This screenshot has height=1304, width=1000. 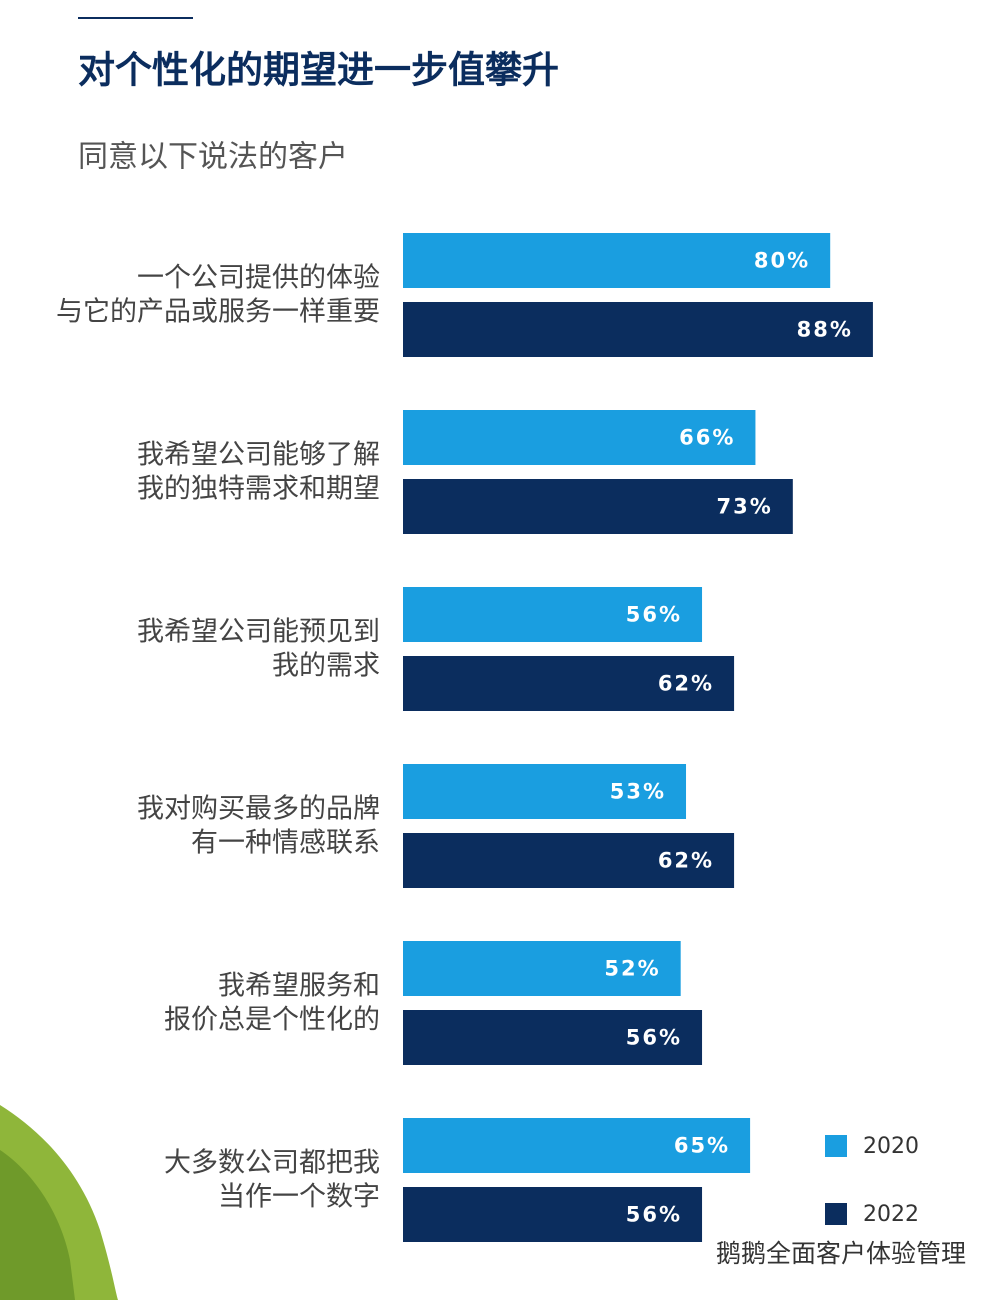 What do you see at coordinates (258, 489) in the screenshot?
I see `category-label: 我的独特需求和期望` at bounding box center [258, 489].